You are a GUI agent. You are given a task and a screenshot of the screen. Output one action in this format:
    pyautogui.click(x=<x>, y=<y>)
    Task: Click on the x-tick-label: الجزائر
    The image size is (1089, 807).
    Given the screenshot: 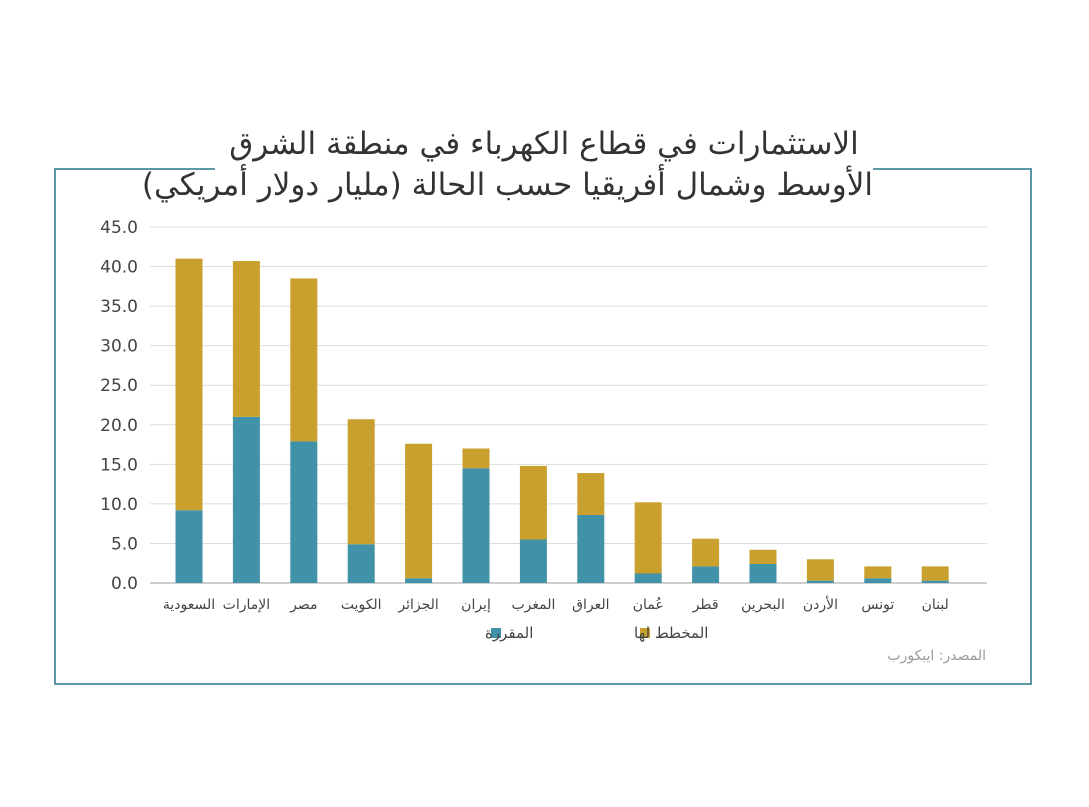 What is the action you would take?
    pyautogui.click(x=417, y=605)
    